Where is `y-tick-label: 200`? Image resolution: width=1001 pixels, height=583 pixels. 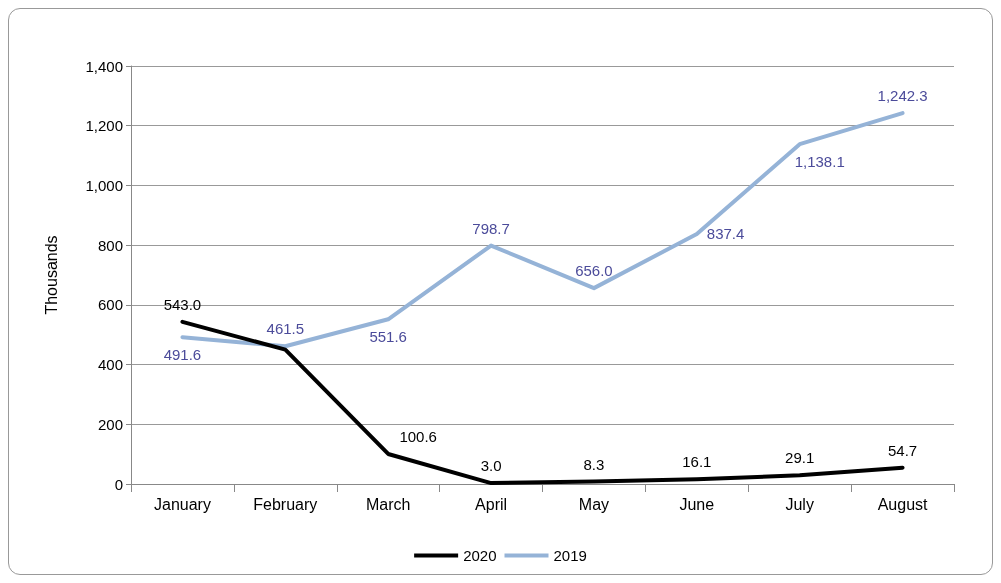
y-tick-label: 200 is located at coordinates (110, 424).